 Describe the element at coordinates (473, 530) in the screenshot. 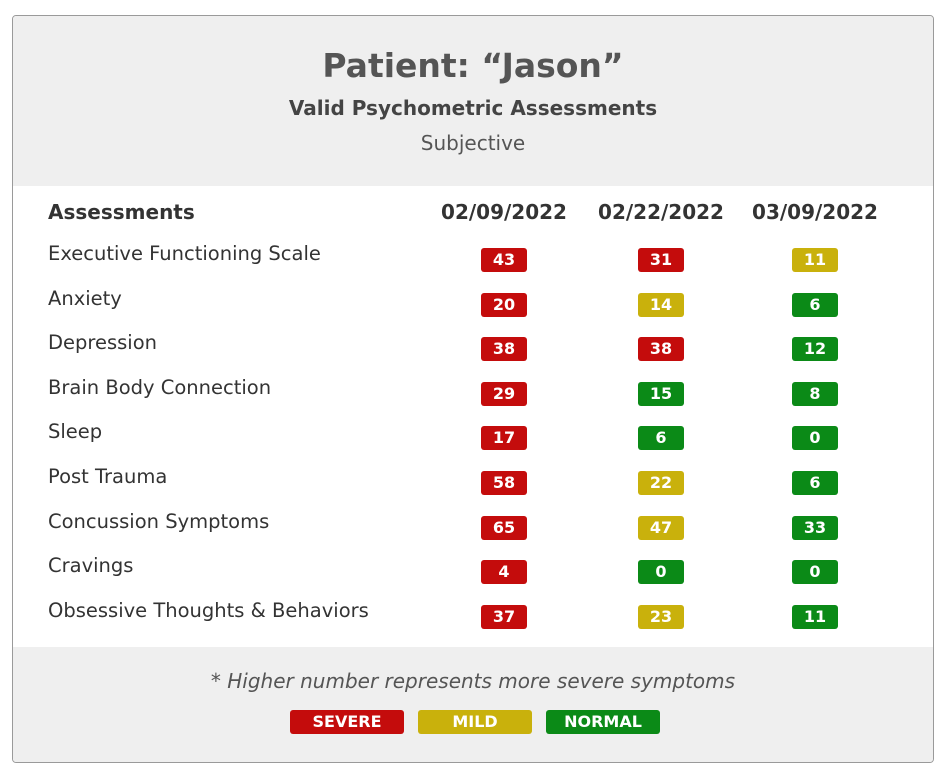

I see `table-row: Concussion Symptoms 65 47 33` at that location.